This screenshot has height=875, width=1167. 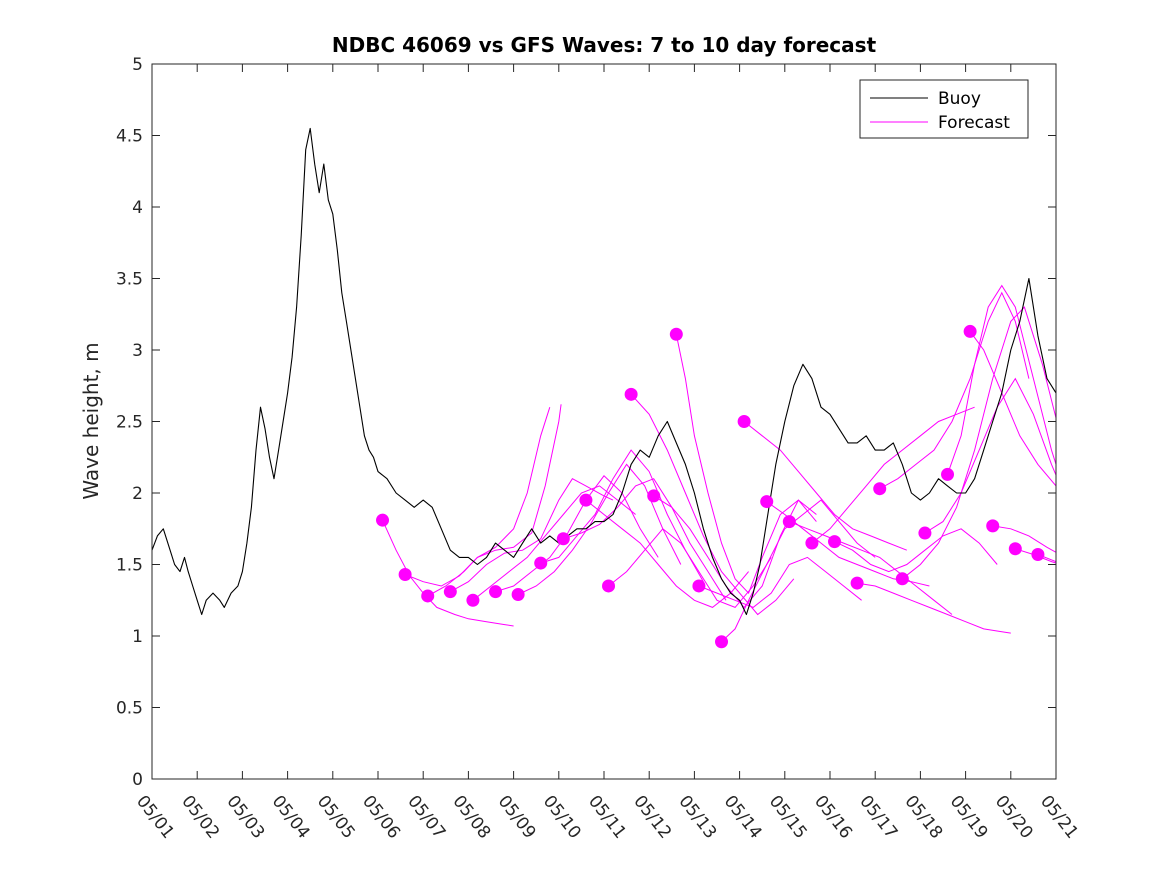 I want to click on y-tick-label: 2.5, so click(x=129, y=423).